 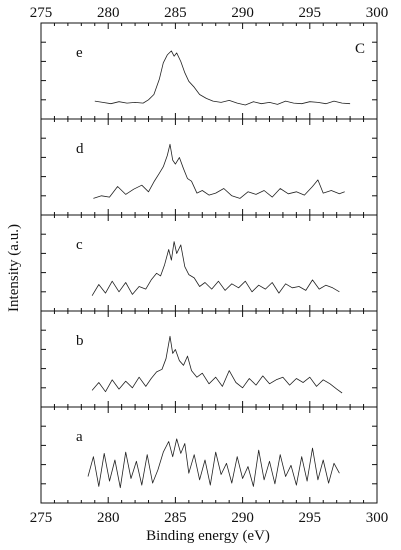 What do you see at coordinates (217, 364) in the screenshot?
I see `series-line-b` at bounding box center [217, 364].